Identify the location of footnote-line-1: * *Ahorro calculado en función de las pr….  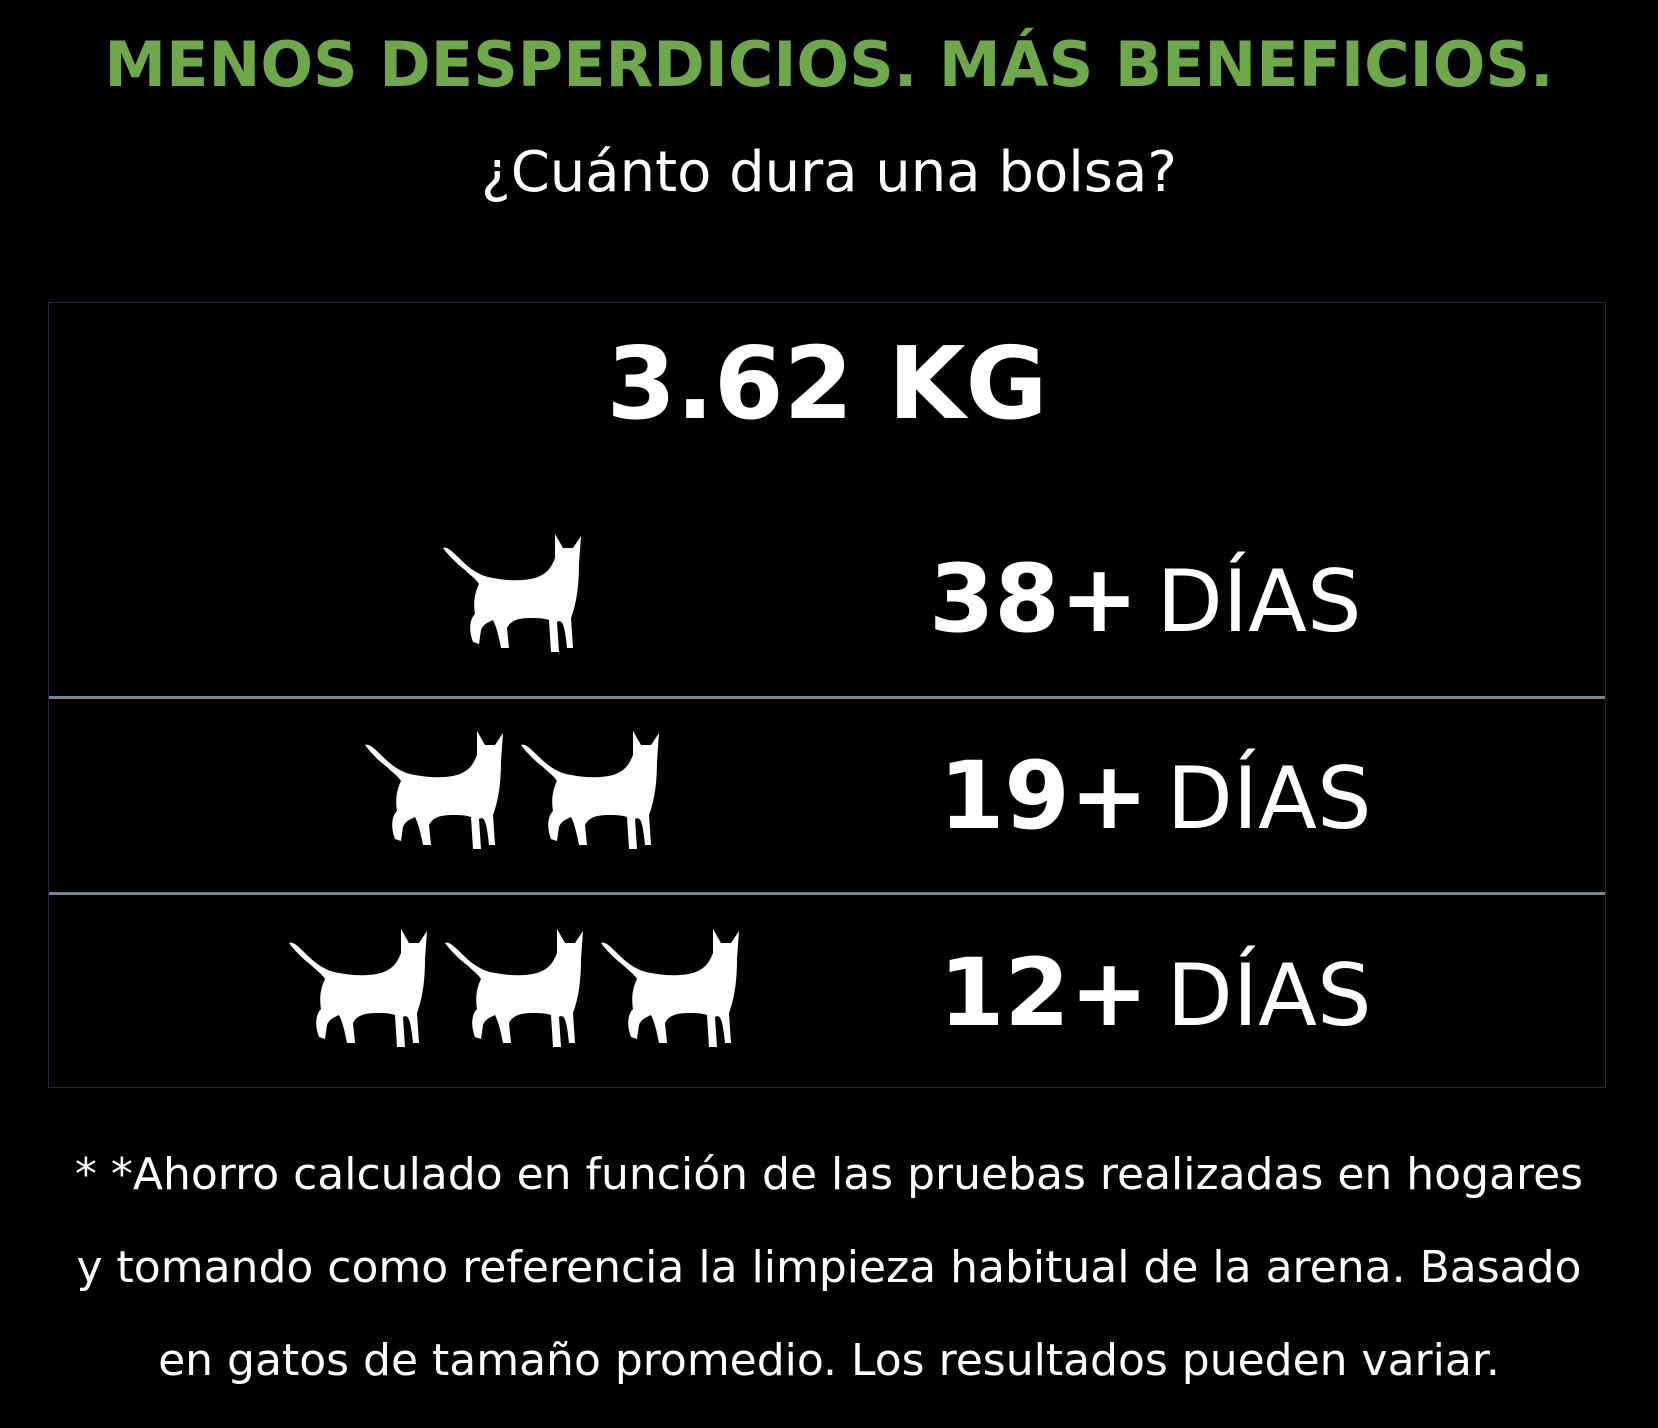
(829, 1174).